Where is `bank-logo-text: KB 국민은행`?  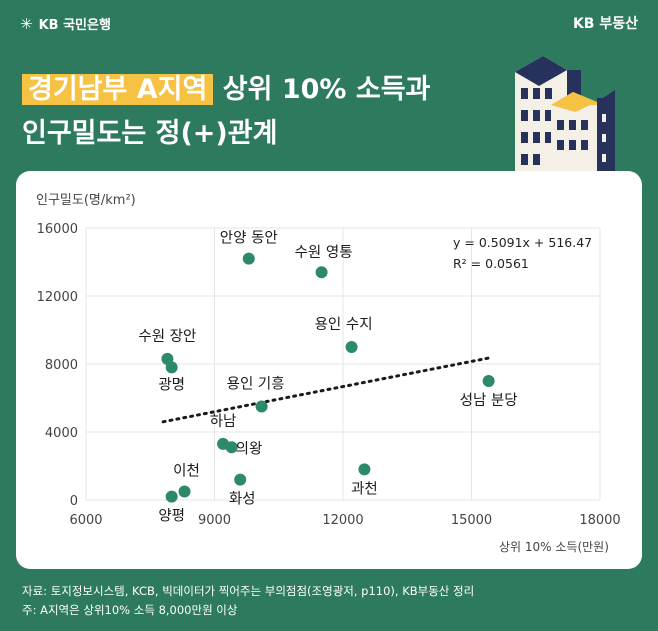
bank-logo-text: KB 국민은행 is located at coordinates (74, 25).